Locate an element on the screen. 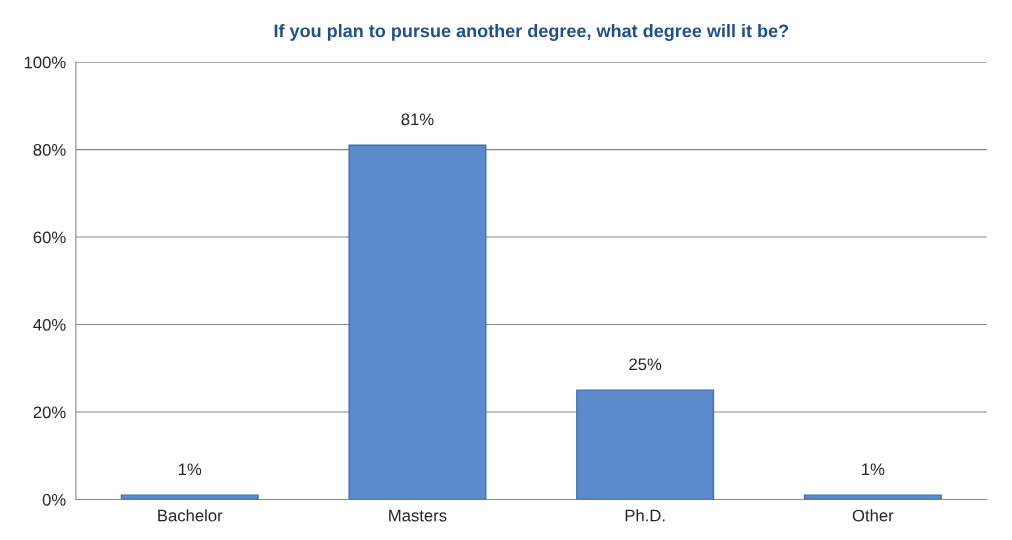 The height and width of the screenshot is (540, 1012). x-tick-label: Ph.D. is located at coordinates (645, 515).